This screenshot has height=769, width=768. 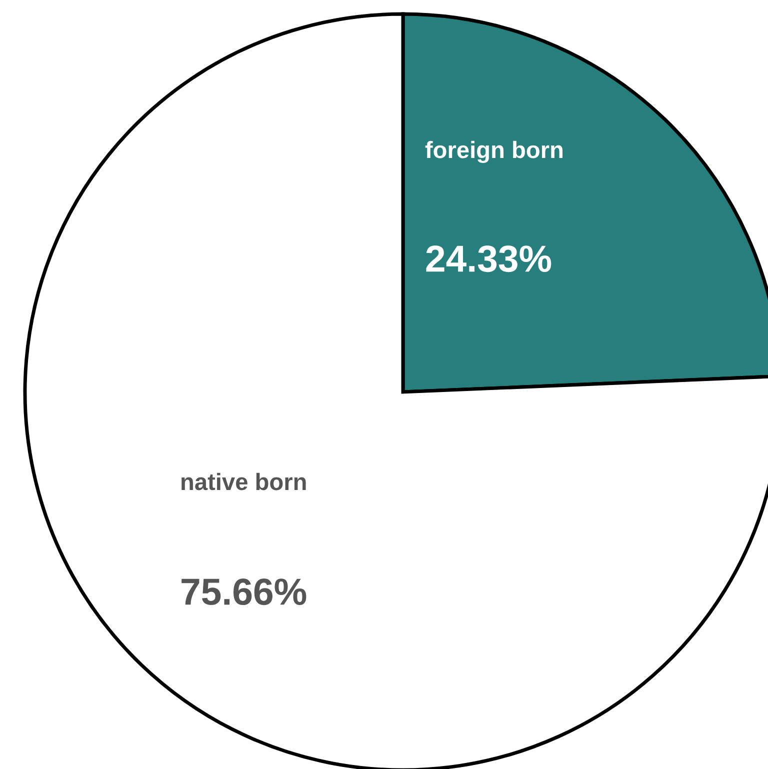 I want to click on slice-label: foreign born, so click(x=493, y=152).